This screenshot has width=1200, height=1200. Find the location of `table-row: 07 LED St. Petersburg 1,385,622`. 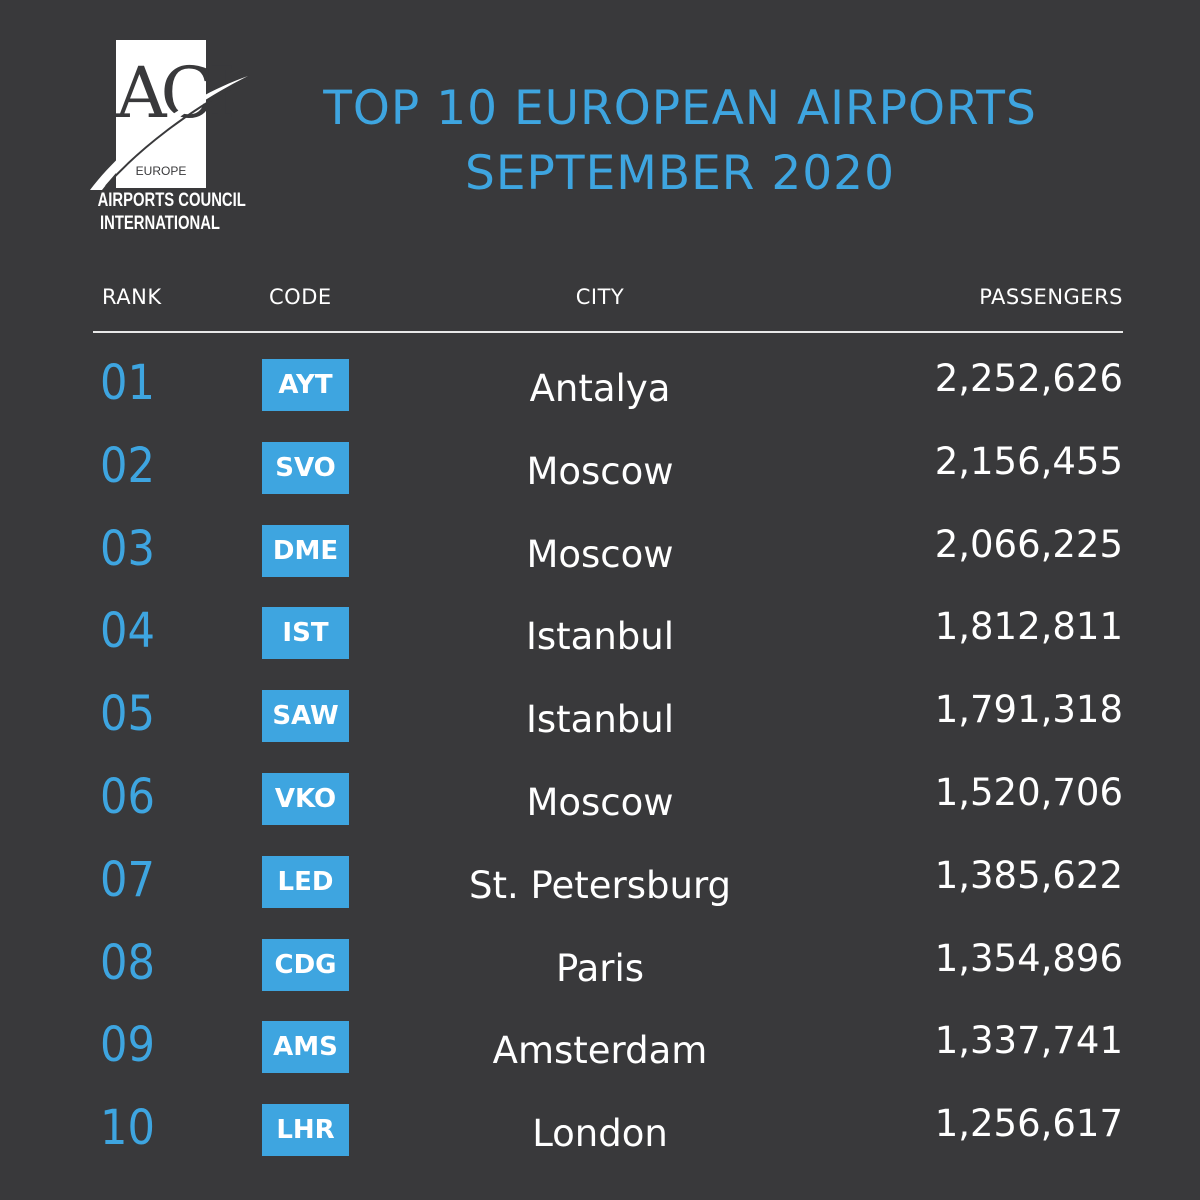

table-row: 07 LED St. Petersburg 1,385,622 is located at coordinates (600, 882).